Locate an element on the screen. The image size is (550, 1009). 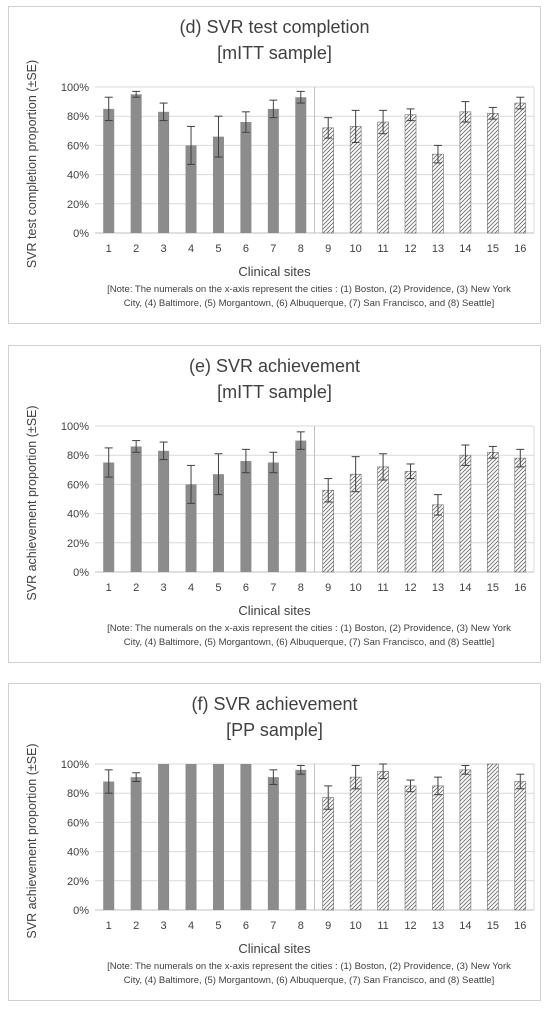
chart-subtitle: [PP sample] is located at coordinates (274, 730).